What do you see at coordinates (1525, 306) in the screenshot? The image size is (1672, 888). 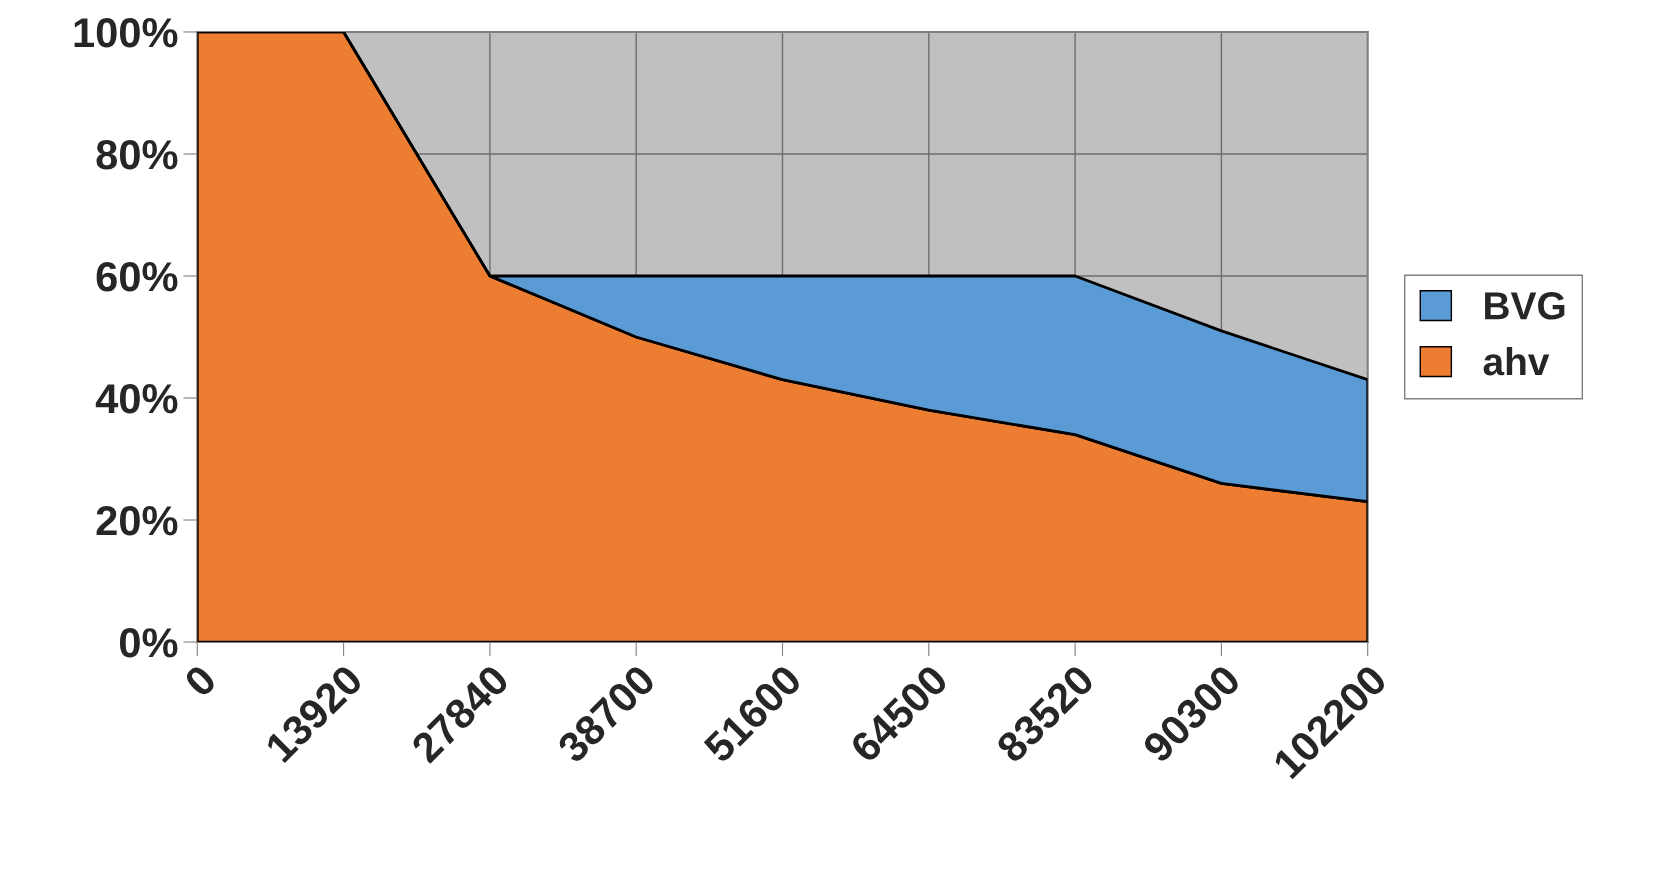 I see `legend-label: BVG` at bounding box center [1525, 306].